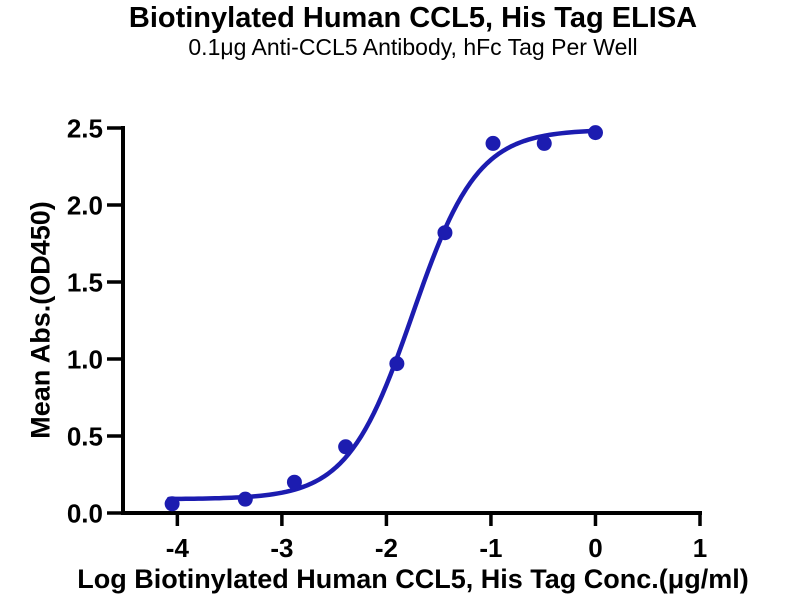 This screenshot has width=800, height=600. Describe the element at coordinates (85, 283) in the screenshot. I see `y-tick-label: 1.5` at that location.